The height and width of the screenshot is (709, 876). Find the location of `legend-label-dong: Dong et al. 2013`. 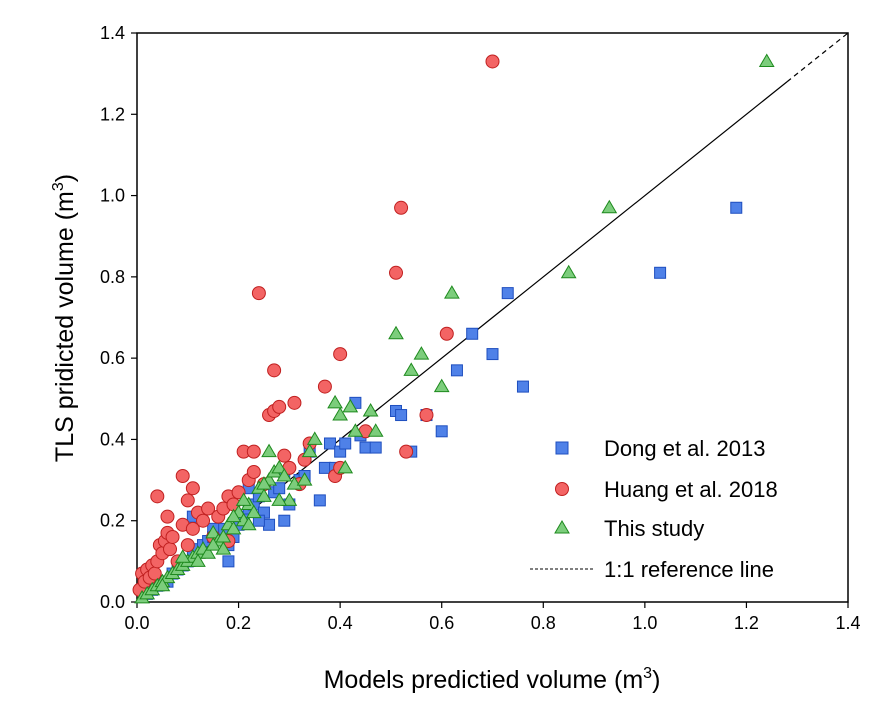

legend-label-dong: Dong et al. 2013 is located at coordinates (684, 448).